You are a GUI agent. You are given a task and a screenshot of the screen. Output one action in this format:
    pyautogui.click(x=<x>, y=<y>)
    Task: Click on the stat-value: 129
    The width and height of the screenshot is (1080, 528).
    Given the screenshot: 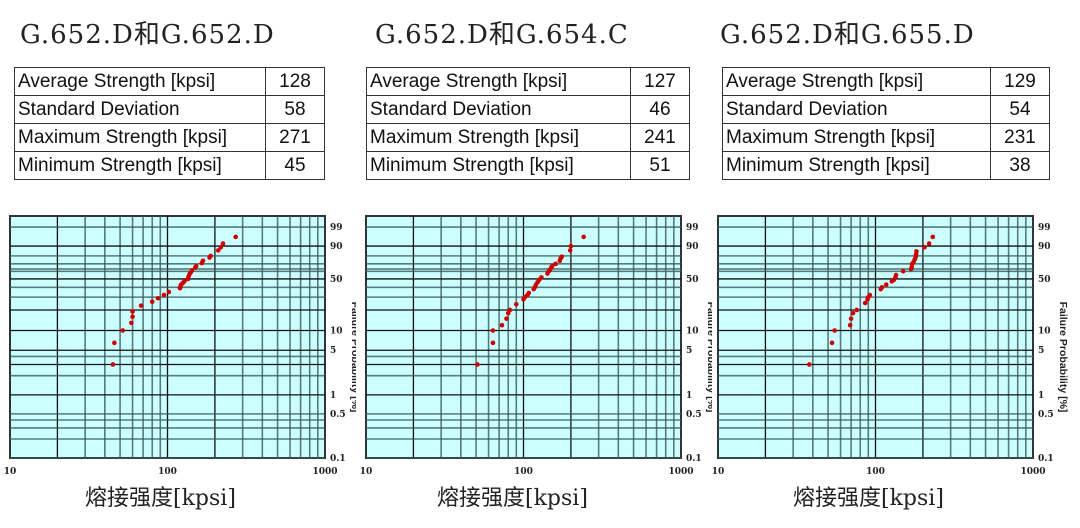 What is the action you would take?
    pyautogui.click(x=1020, y=81)
    